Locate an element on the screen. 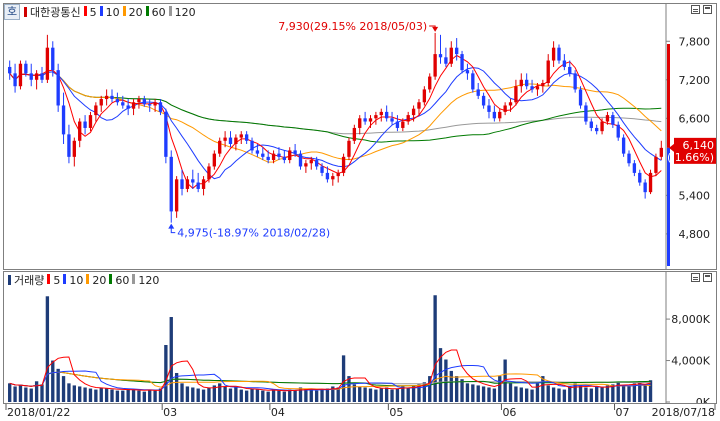 This screenshot has height=421, width=720. current-price-pointer is located at coordinates (671, 147).